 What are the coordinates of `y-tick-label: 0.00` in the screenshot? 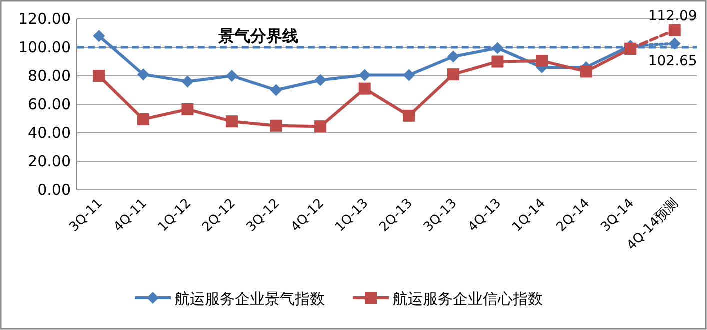 It's located at (54, 190).